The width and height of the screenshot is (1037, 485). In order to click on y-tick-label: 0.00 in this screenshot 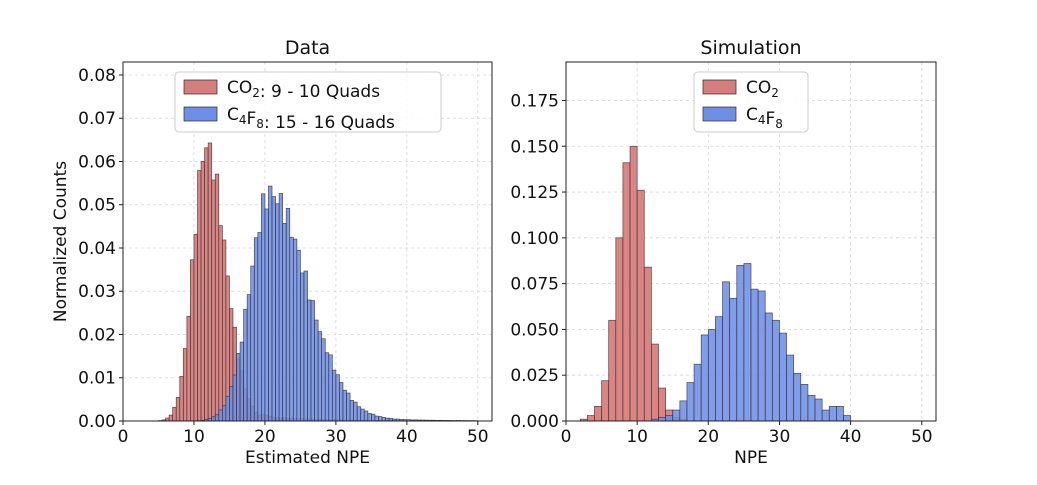, I will do `click(97, 422)`.